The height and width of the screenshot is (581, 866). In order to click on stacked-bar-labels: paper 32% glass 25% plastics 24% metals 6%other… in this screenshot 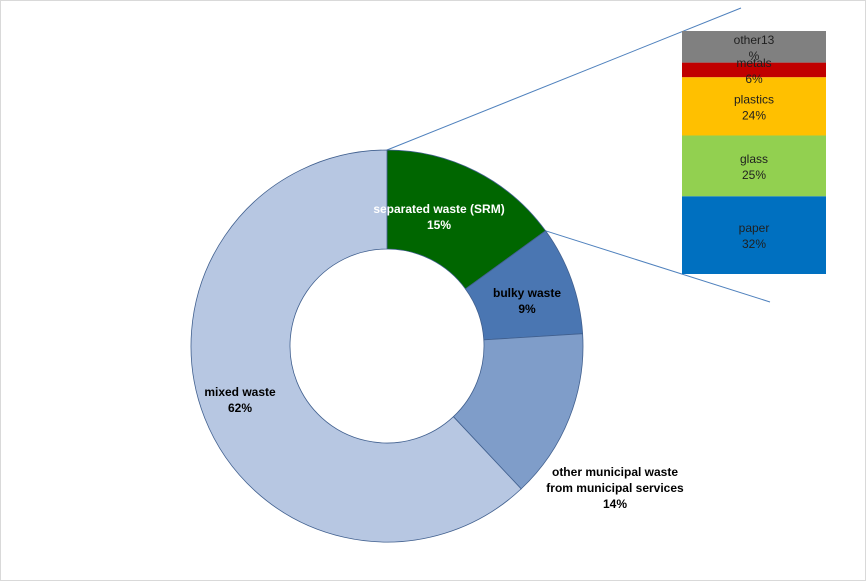, I will do `click(754, 142)`.